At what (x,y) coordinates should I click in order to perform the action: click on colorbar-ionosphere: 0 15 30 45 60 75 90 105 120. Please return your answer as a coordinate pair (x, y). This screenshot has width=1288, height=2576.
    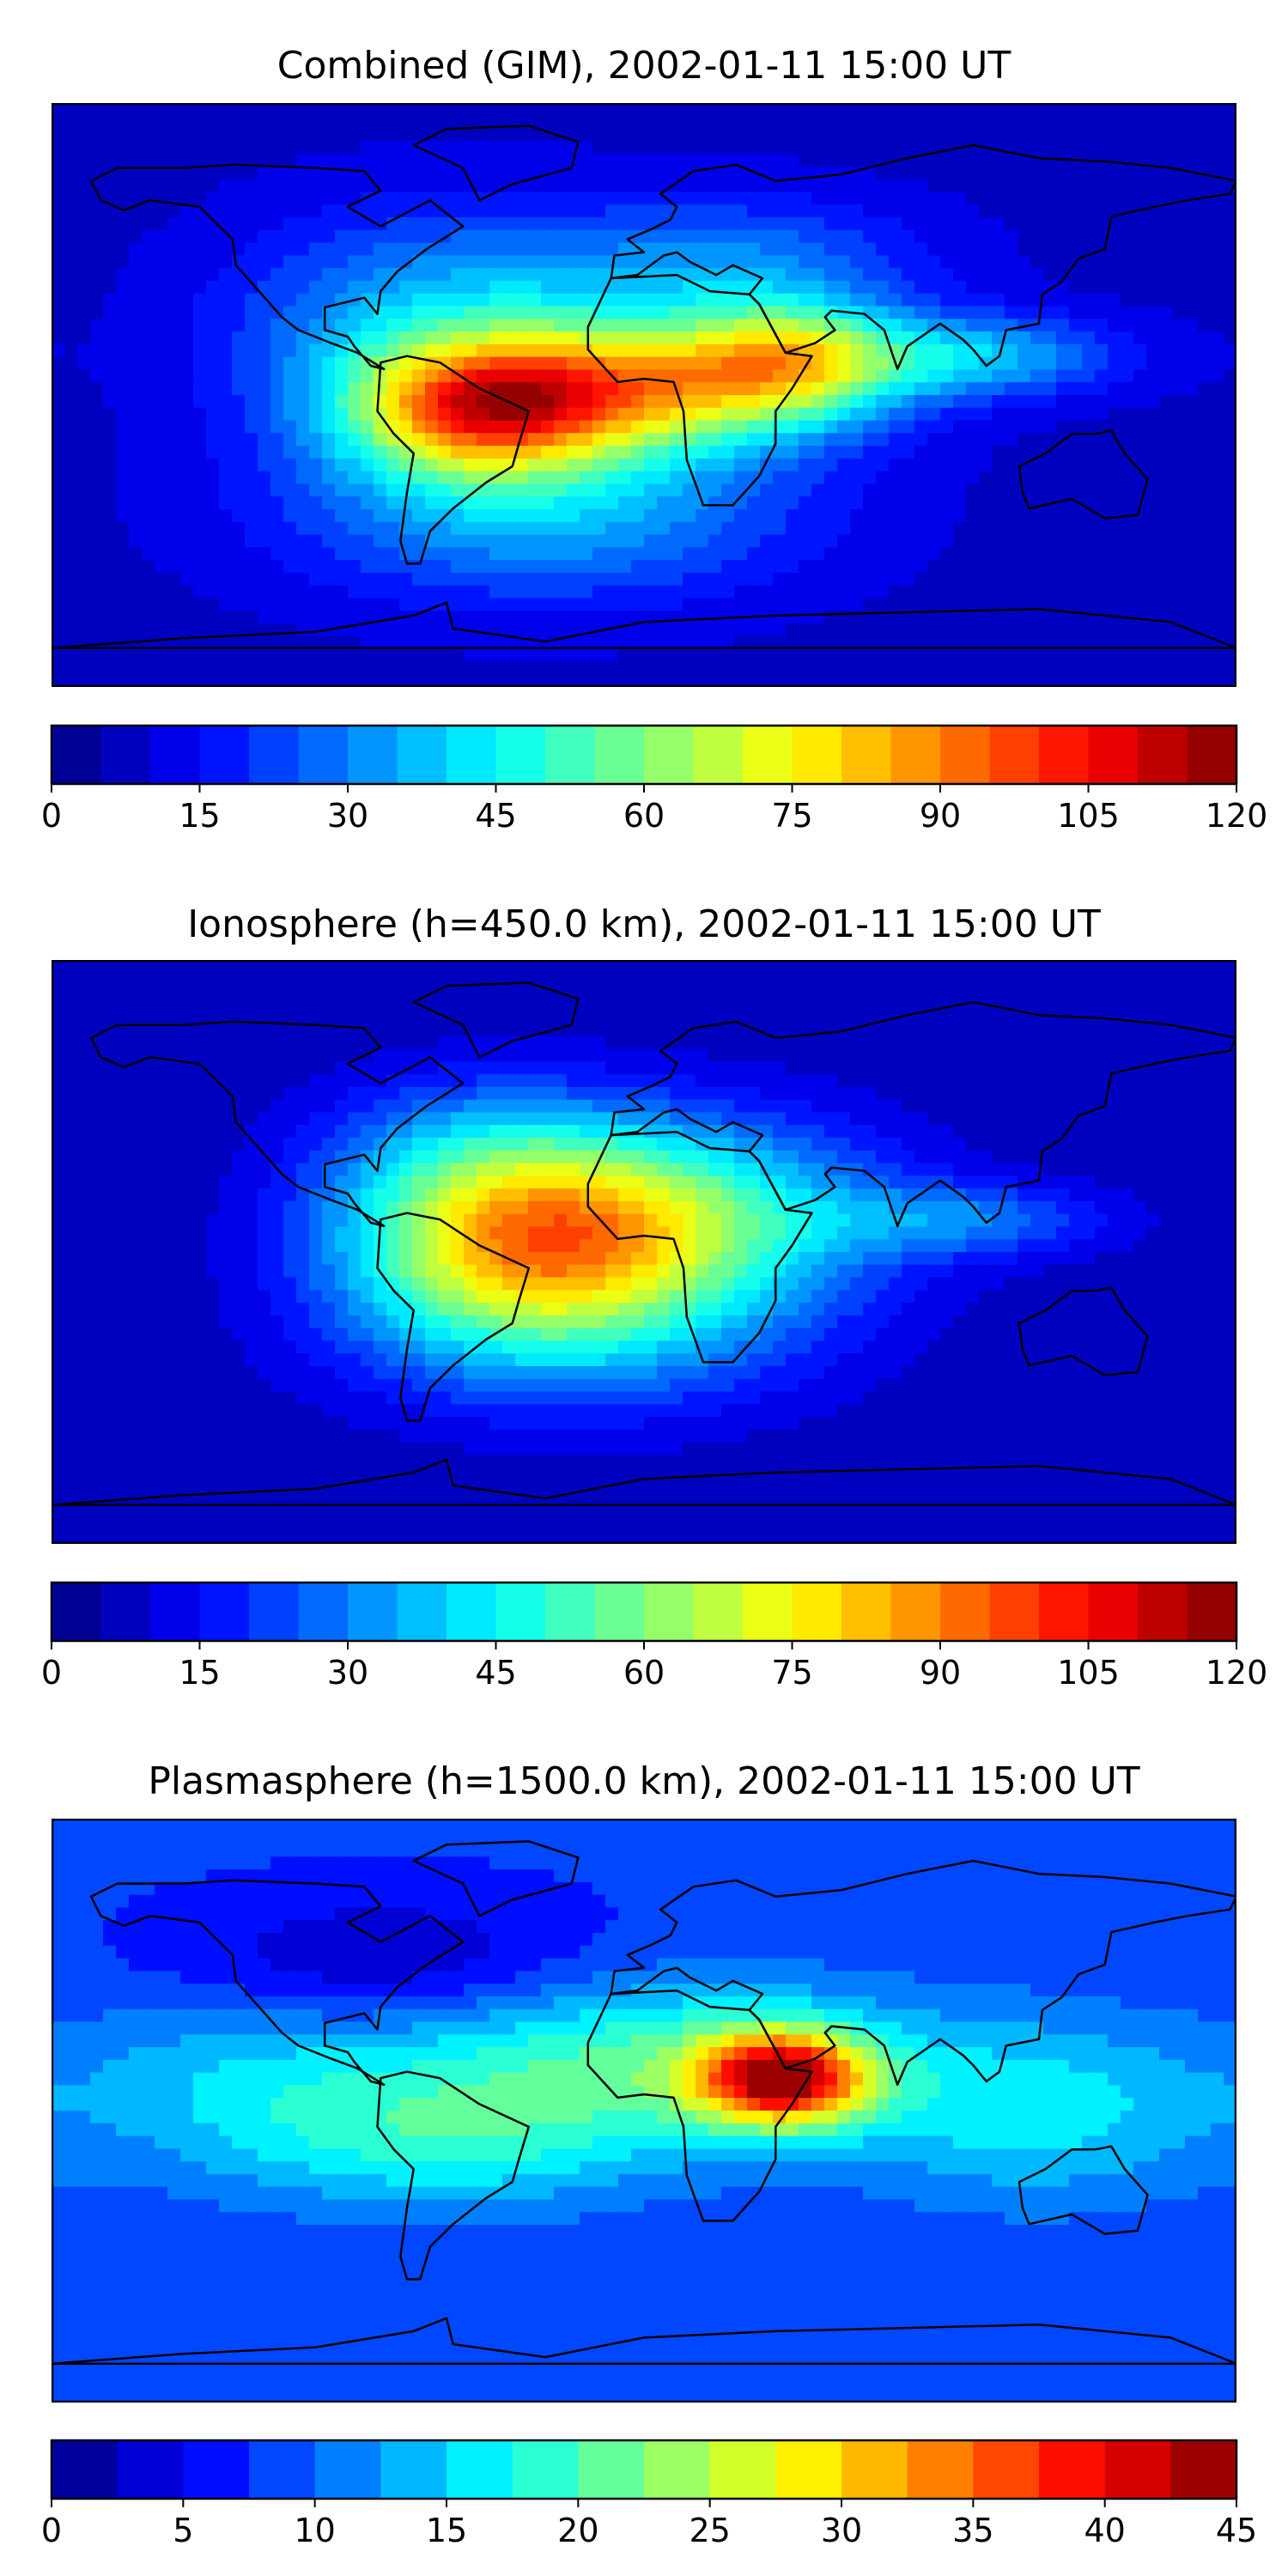
    Looking at the image, I should click on (654, 1636).